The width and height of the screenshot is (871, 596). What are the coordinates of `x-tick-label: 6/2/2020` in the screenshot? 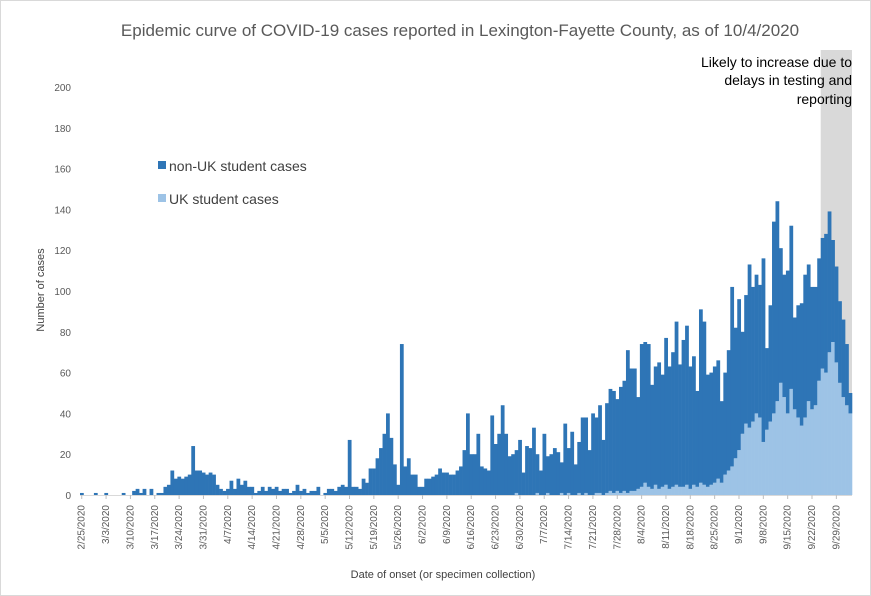 It's located at (423, 524).